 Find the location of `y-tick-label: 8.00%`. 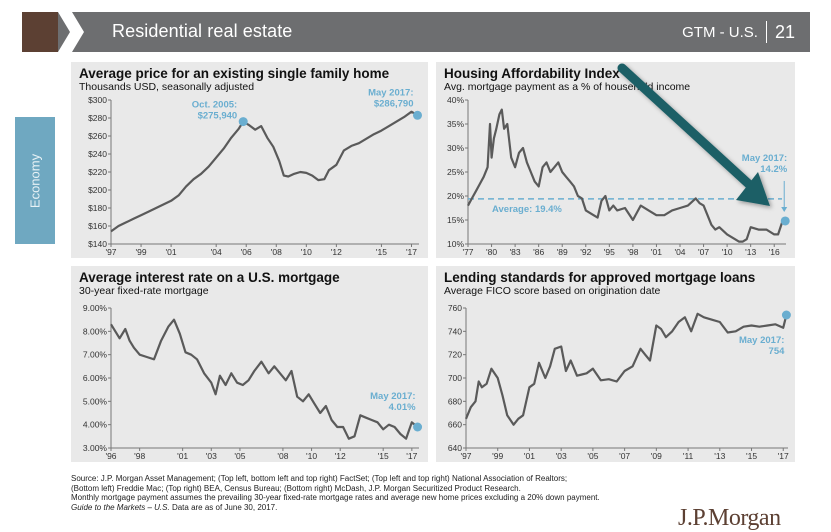

y-tick-label: 8.00% is located at coordinates (95, 331).